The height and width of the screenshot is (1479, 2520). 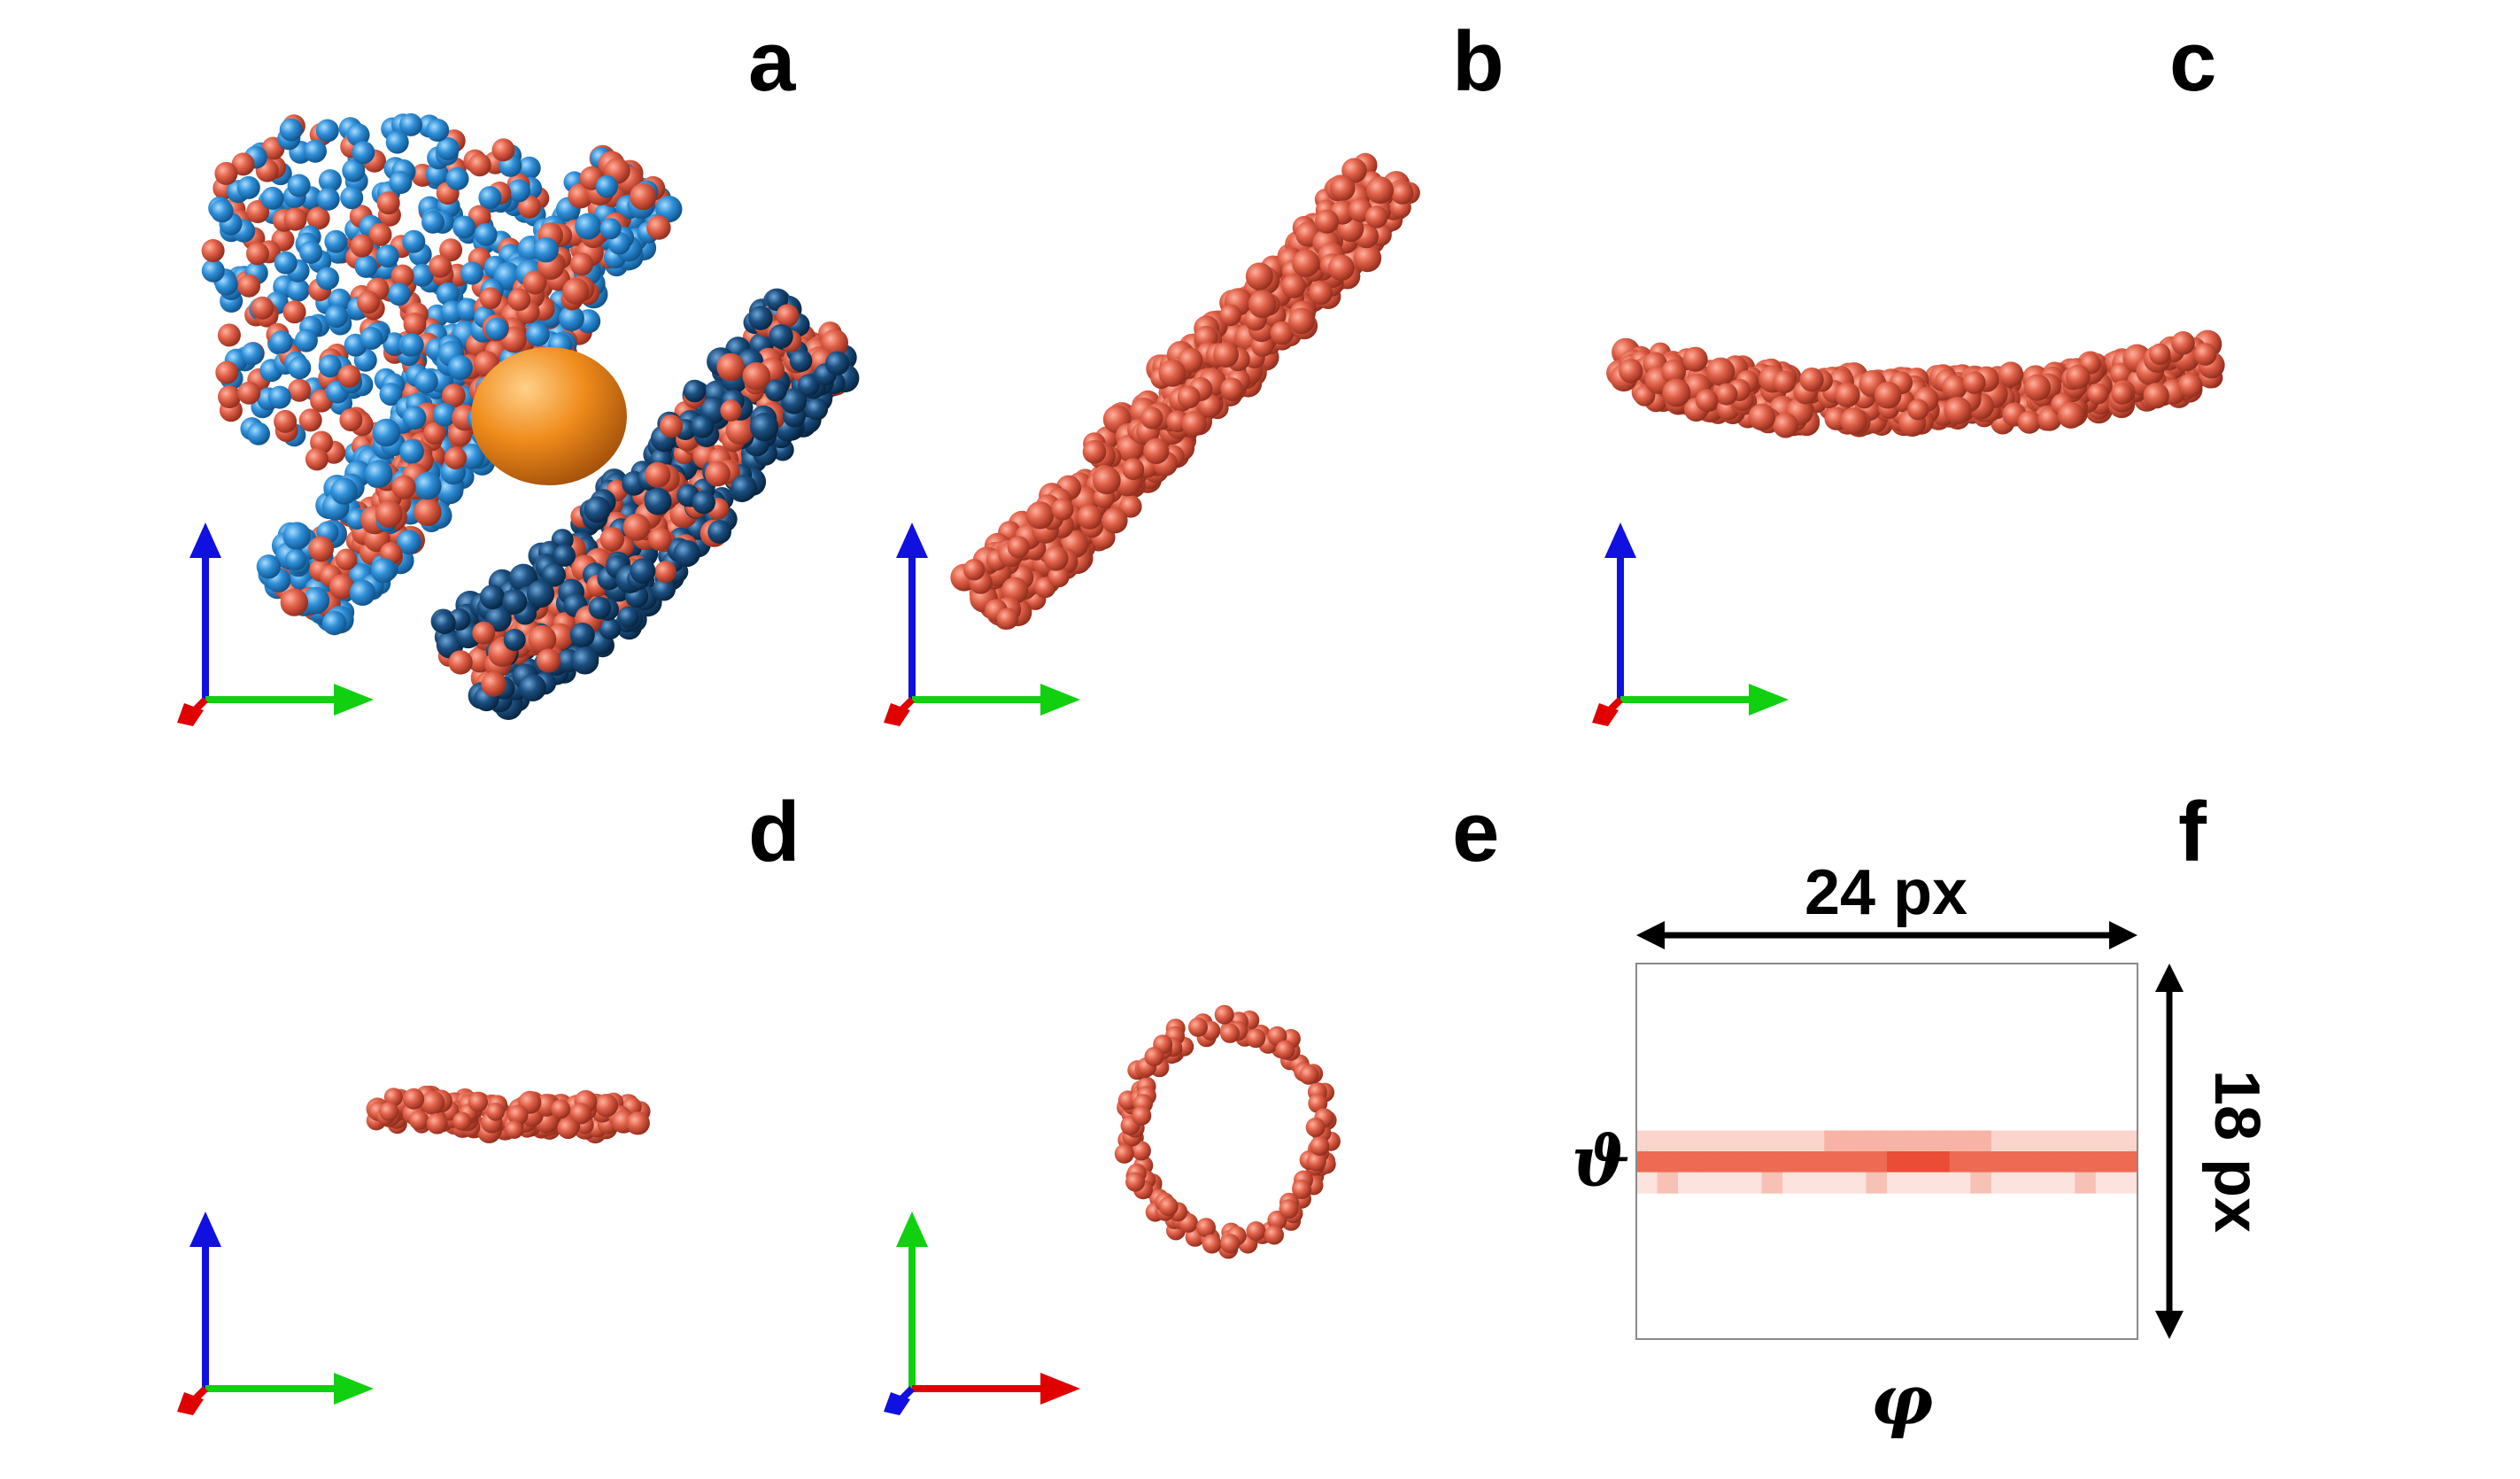 I want to click on width-arrowhead-left, so click(x=1650, y=935).